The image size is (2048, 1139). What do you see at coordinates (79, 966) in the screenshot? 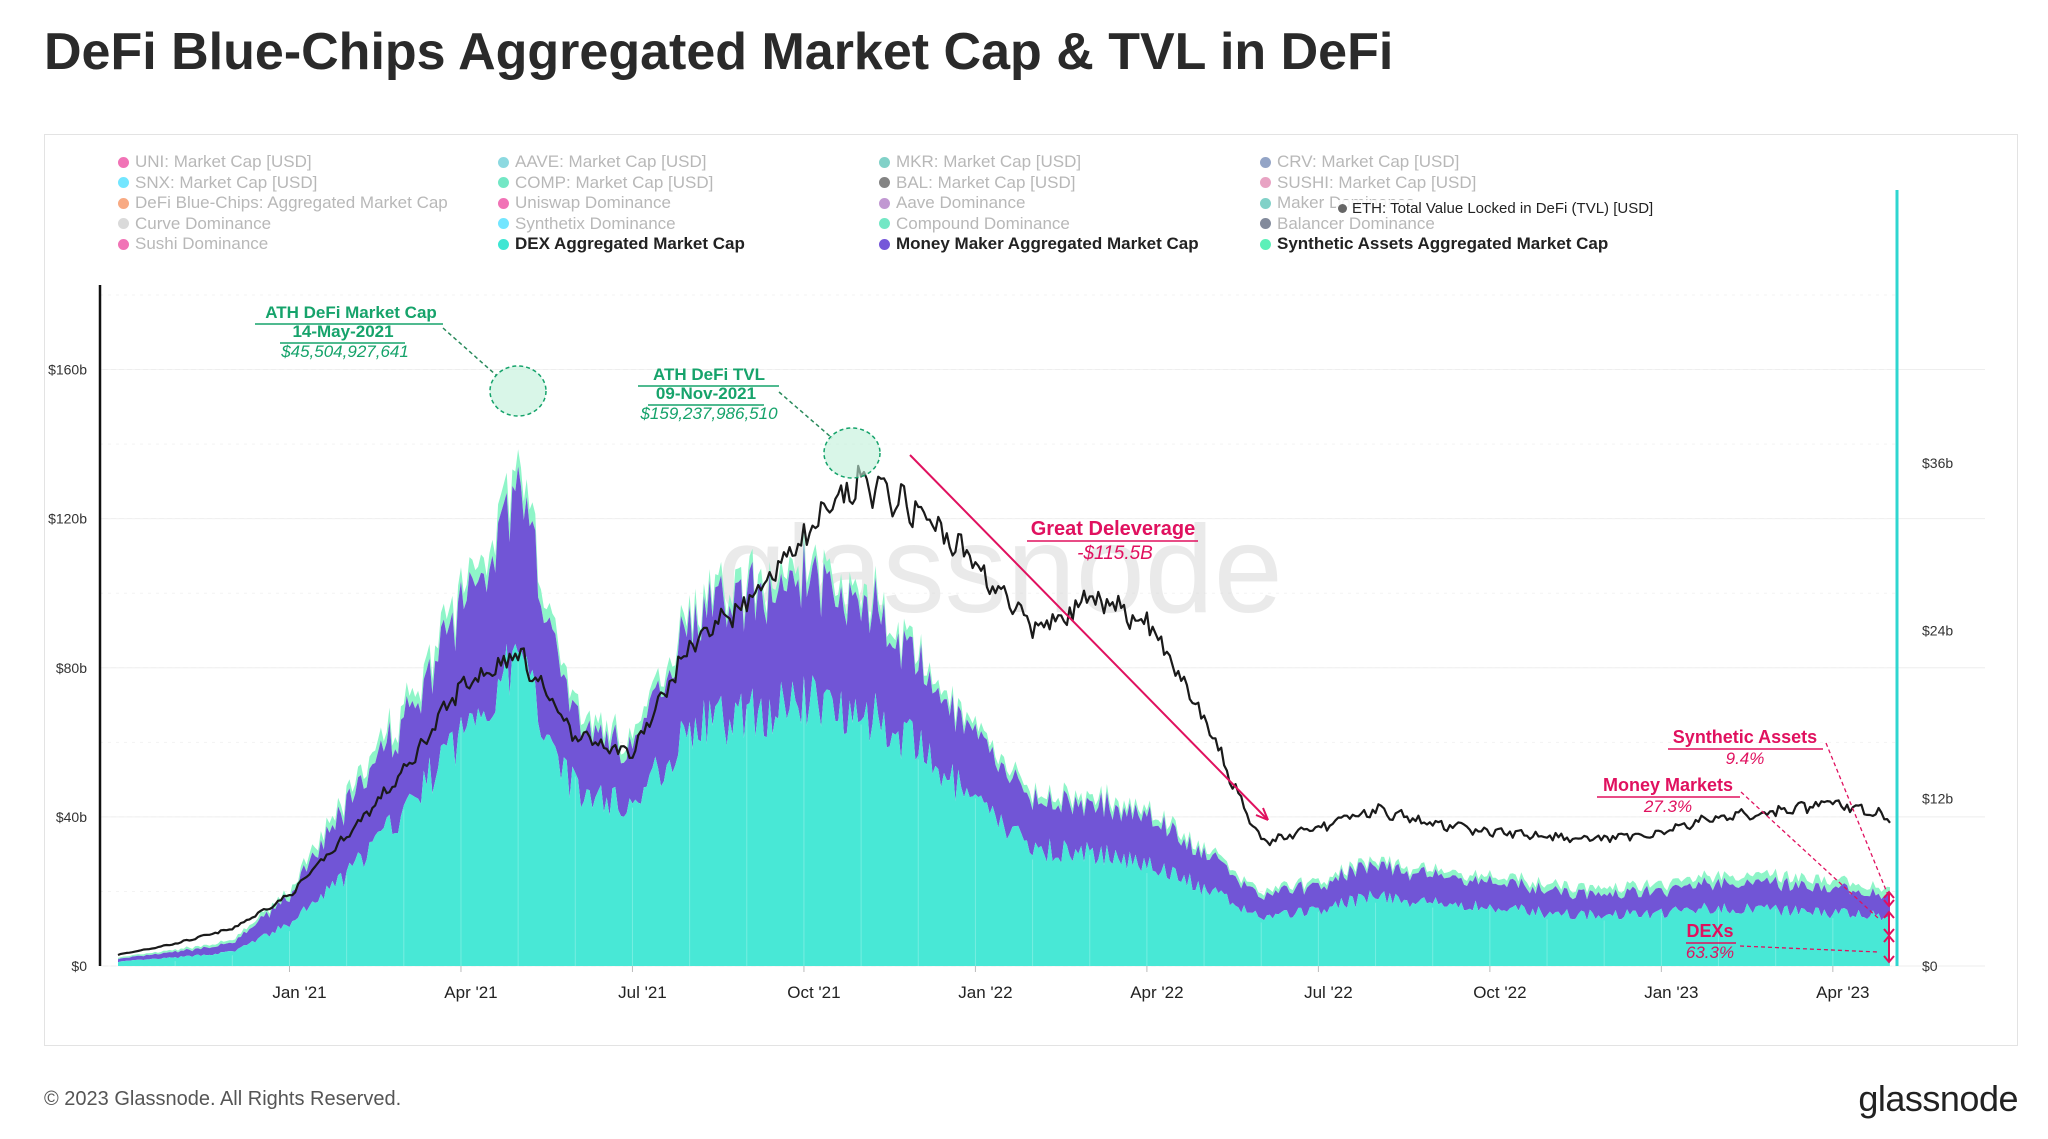
I see `left-tick-label: $0` at bounding box center [79, 966].